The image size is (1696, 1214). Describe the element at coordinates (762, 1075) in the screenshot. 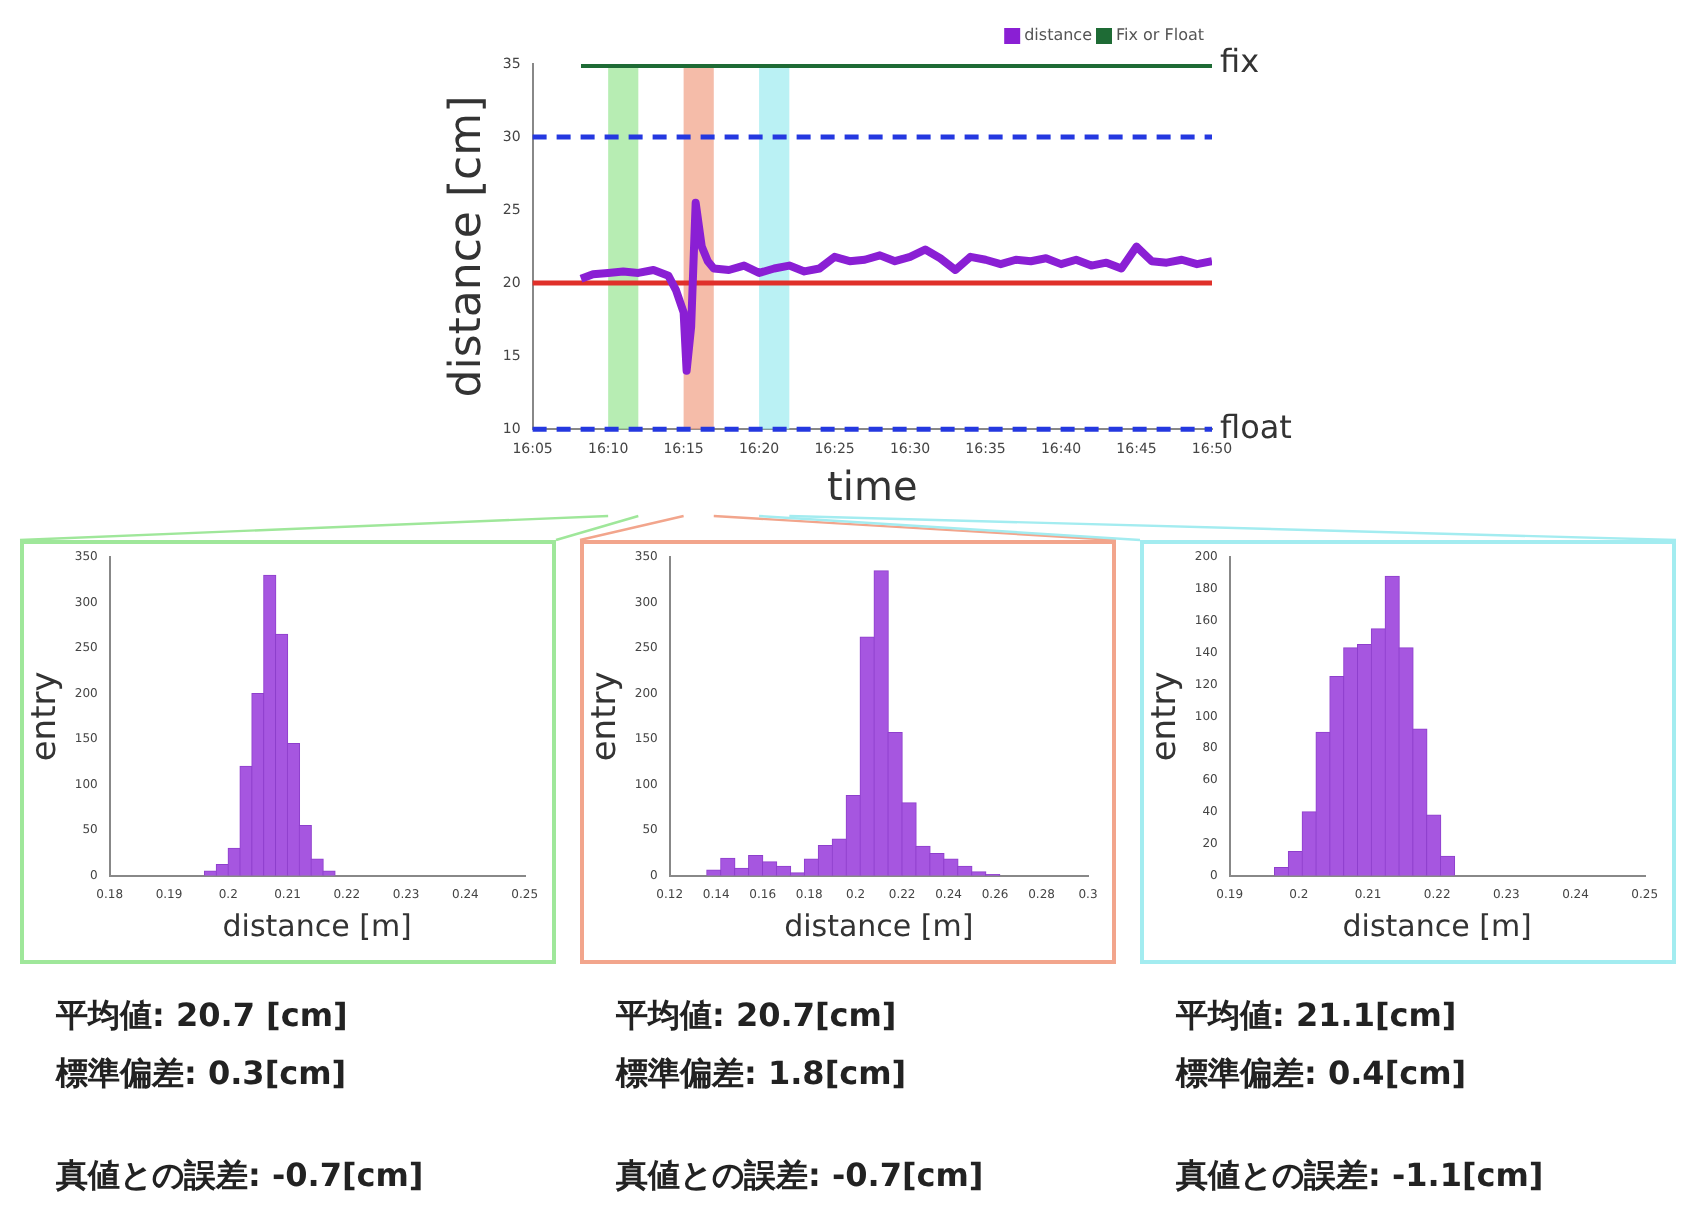

I see `text: 標準偏差: 1.8[cm]` at that location.